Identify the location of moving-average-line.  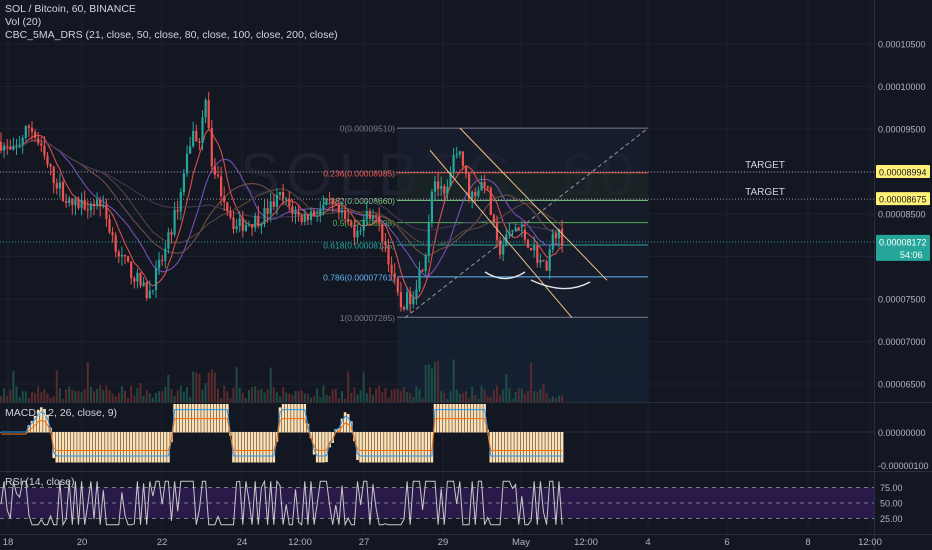
(281, 186).